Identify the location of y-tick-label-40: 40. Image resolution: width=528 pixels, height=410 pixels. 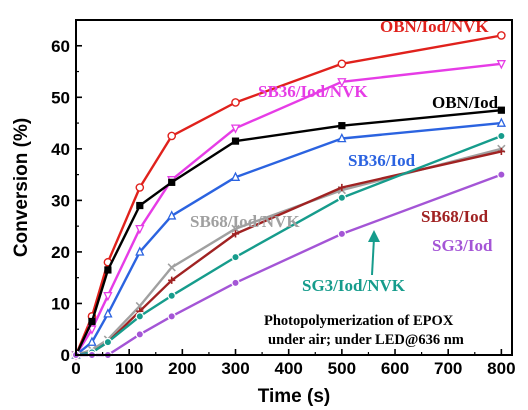
(60, 149).